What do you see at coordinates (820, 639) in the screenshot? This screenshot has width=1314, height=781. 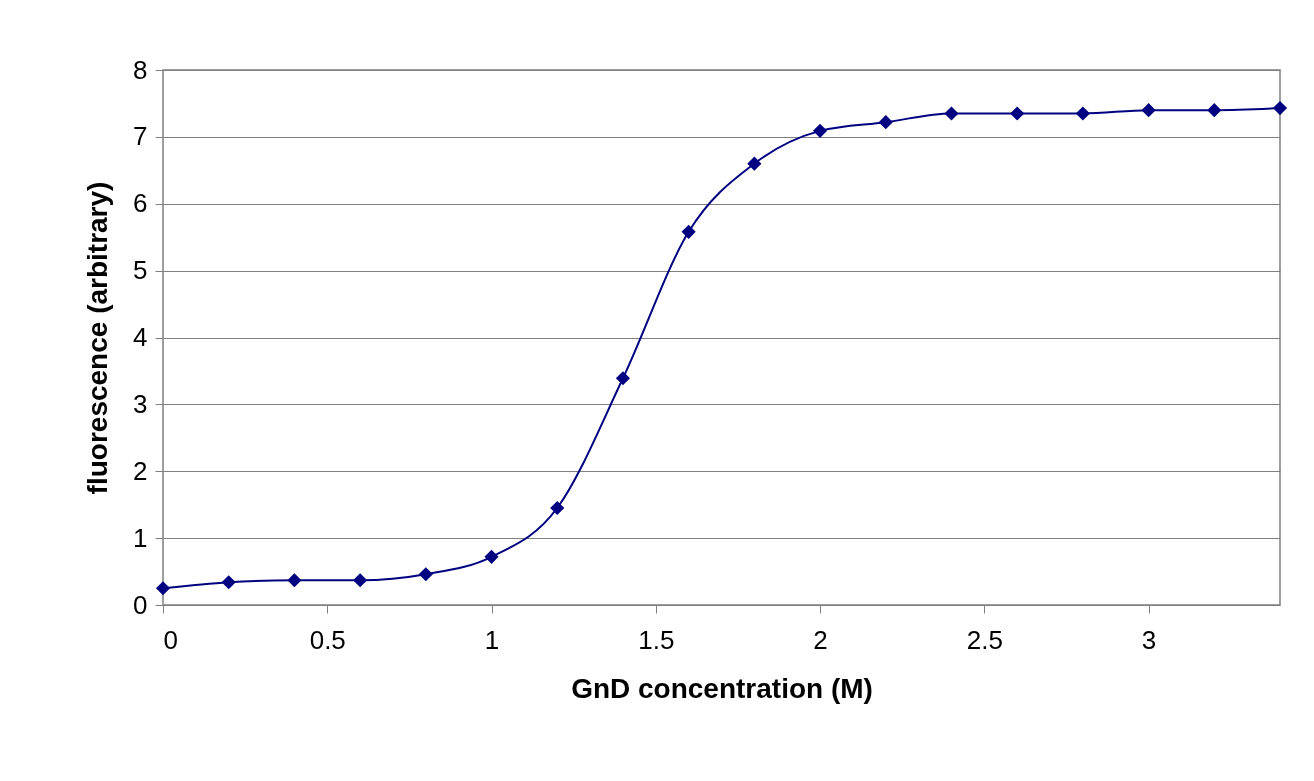 I see `x-tick-label: 2` at bounding box center [820, 639].